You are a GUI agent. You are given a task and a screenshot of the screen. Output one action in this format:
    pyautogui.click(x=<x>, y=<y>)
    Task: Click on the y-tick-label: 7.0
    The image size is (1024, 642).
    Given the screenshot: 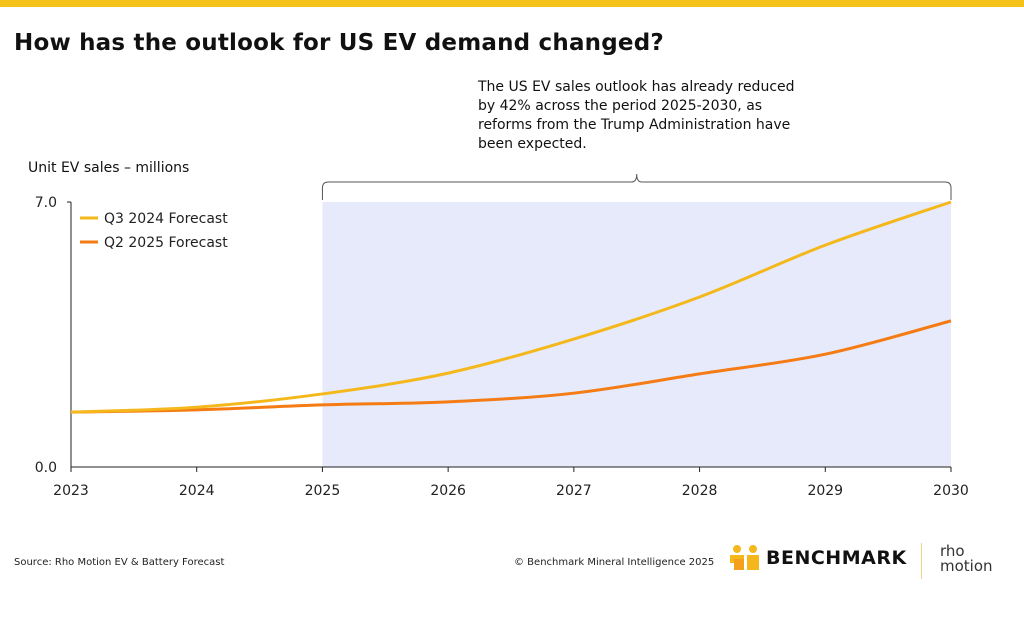 What is the action you would take?
    pyautogui.click(x=46, y=203)
    